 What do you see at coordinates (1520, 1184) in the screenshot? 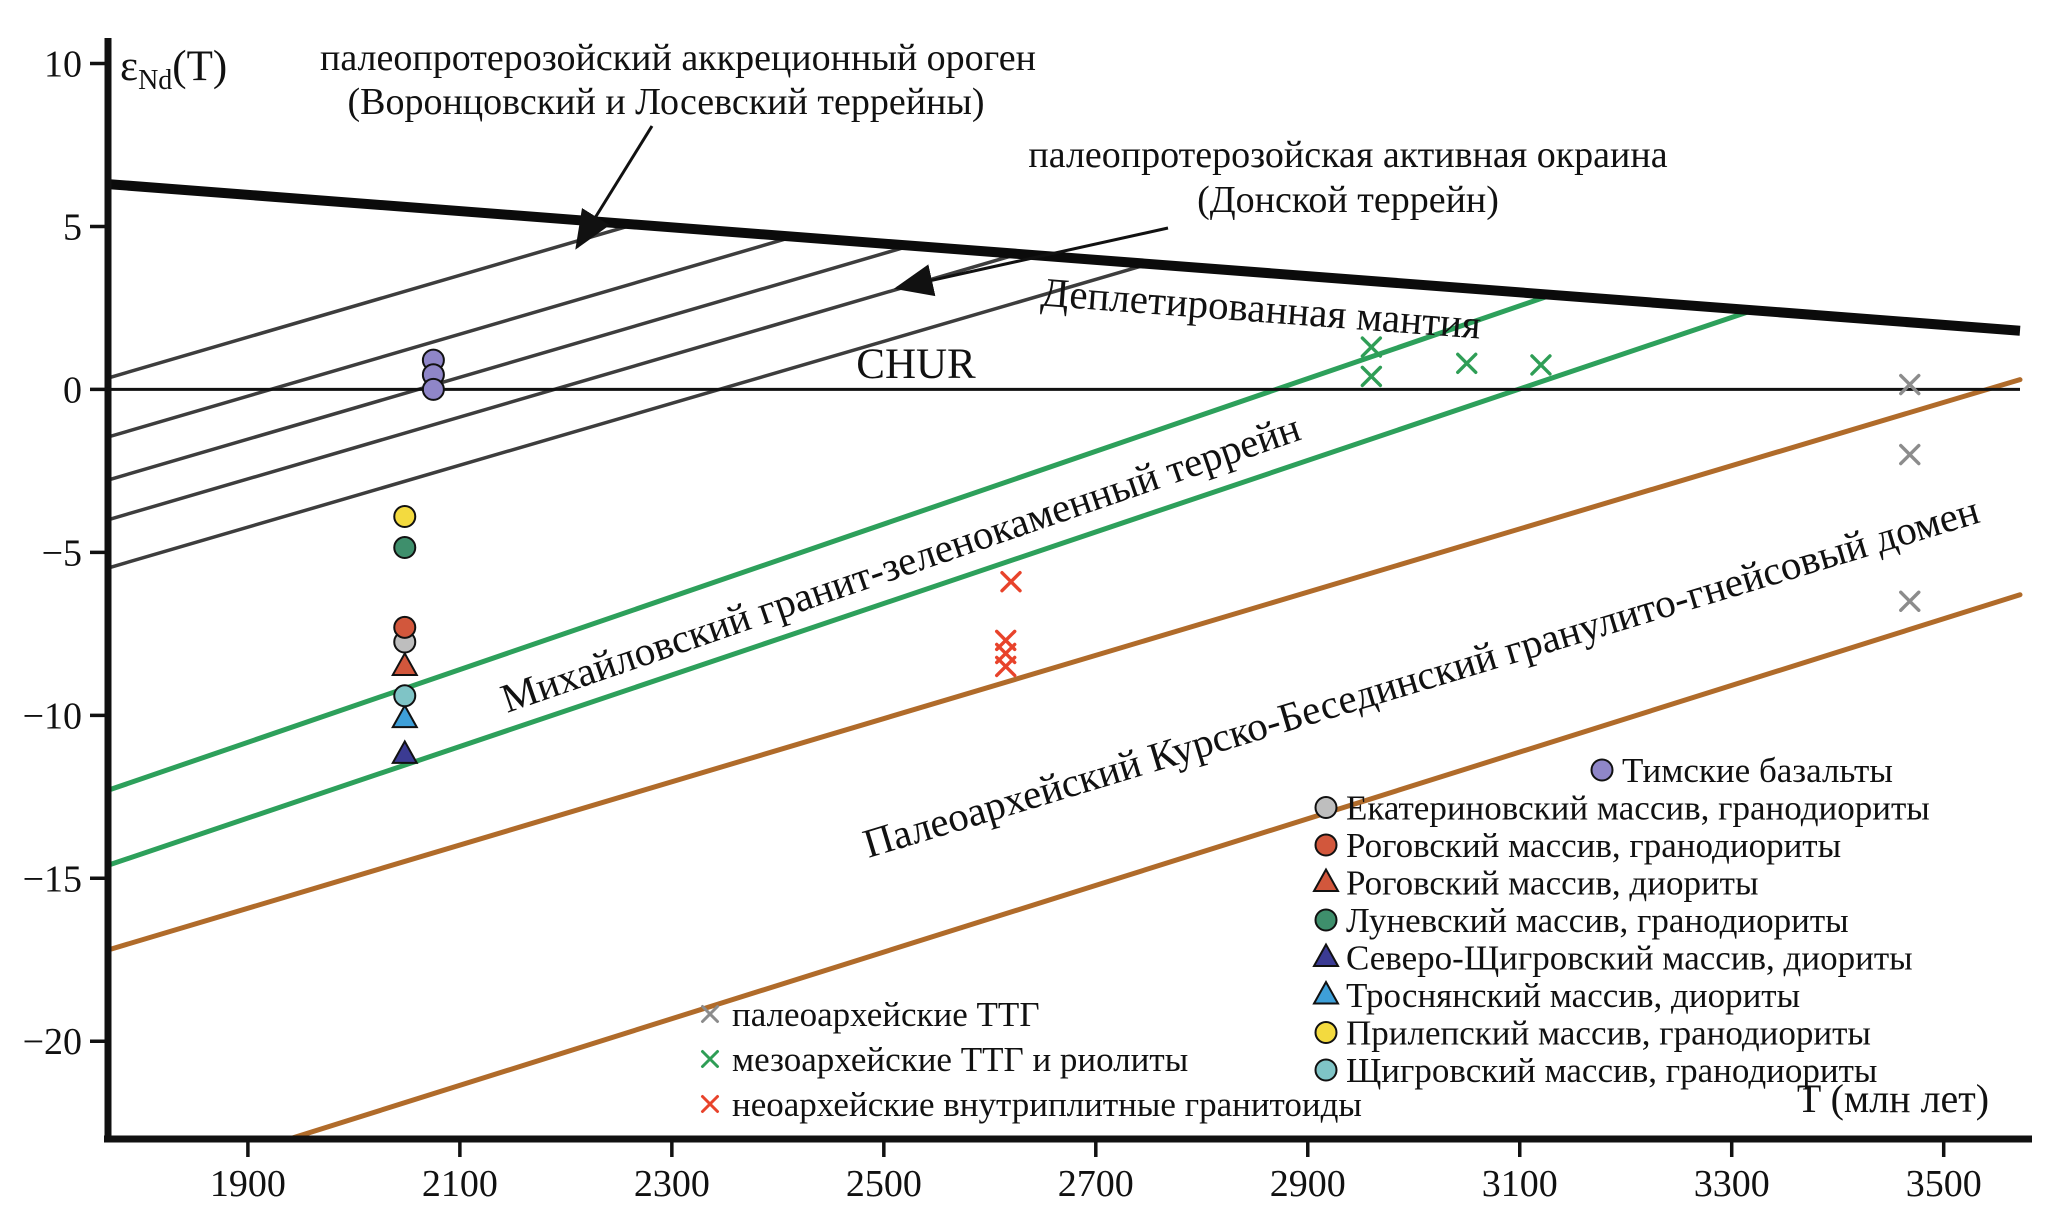
I see `x-tick-label: 3100` at bounding box center [1520, 1184].